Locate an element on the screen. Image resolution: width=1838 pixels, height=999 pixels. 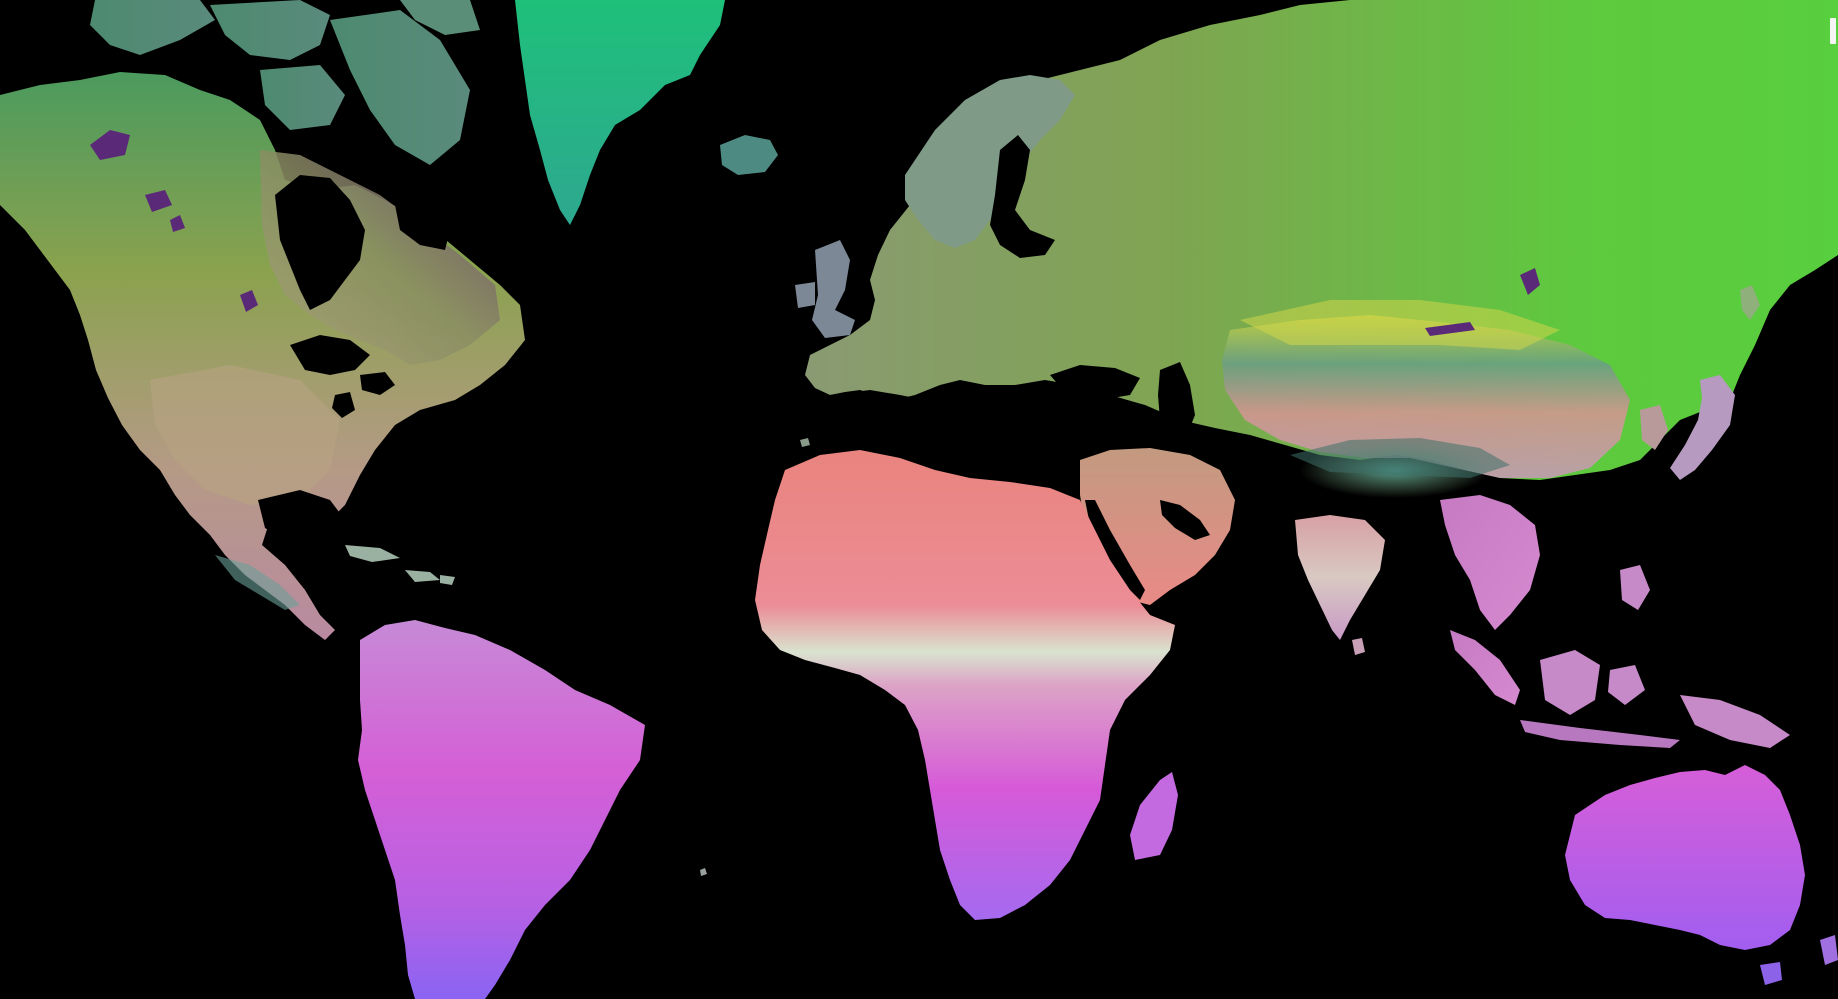
arctic-archipelago is located at coordinates (285, 82).